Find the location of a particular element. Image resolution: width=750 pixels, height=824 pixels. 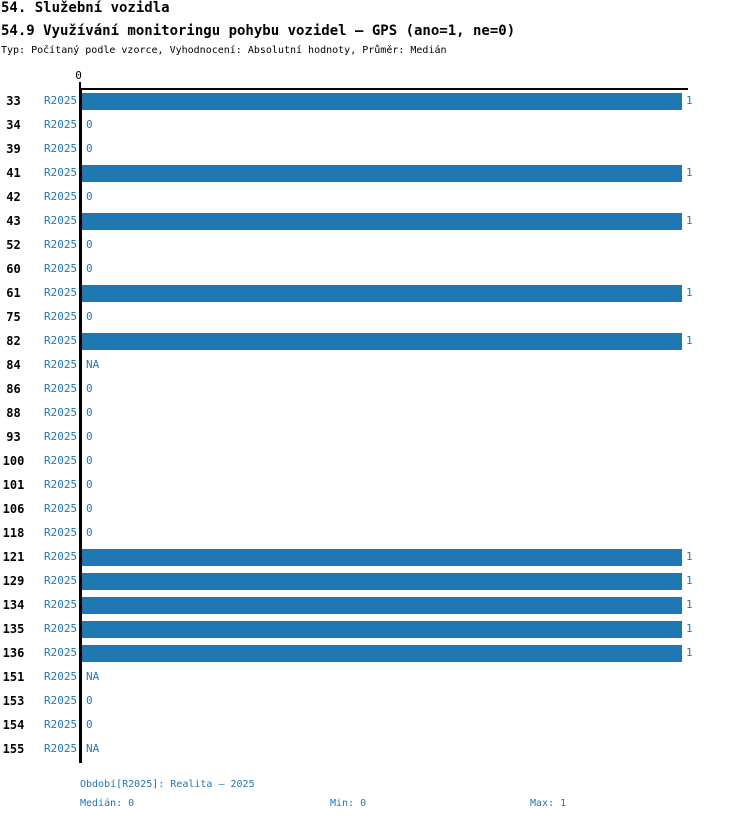

x-axis-tick-mark is located at coordinates (80, 85).